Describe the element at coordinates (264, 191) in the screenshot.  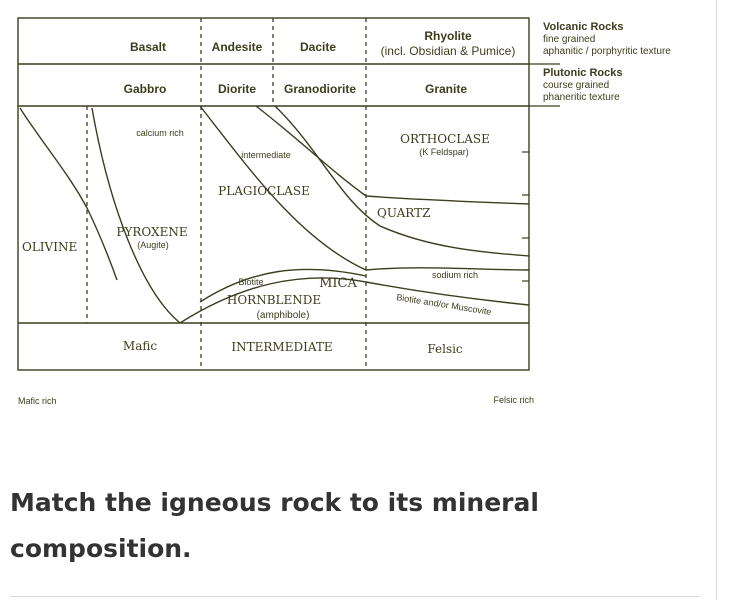
I see `mineral-plagioclase: PLAGIOCLASE` at that location.